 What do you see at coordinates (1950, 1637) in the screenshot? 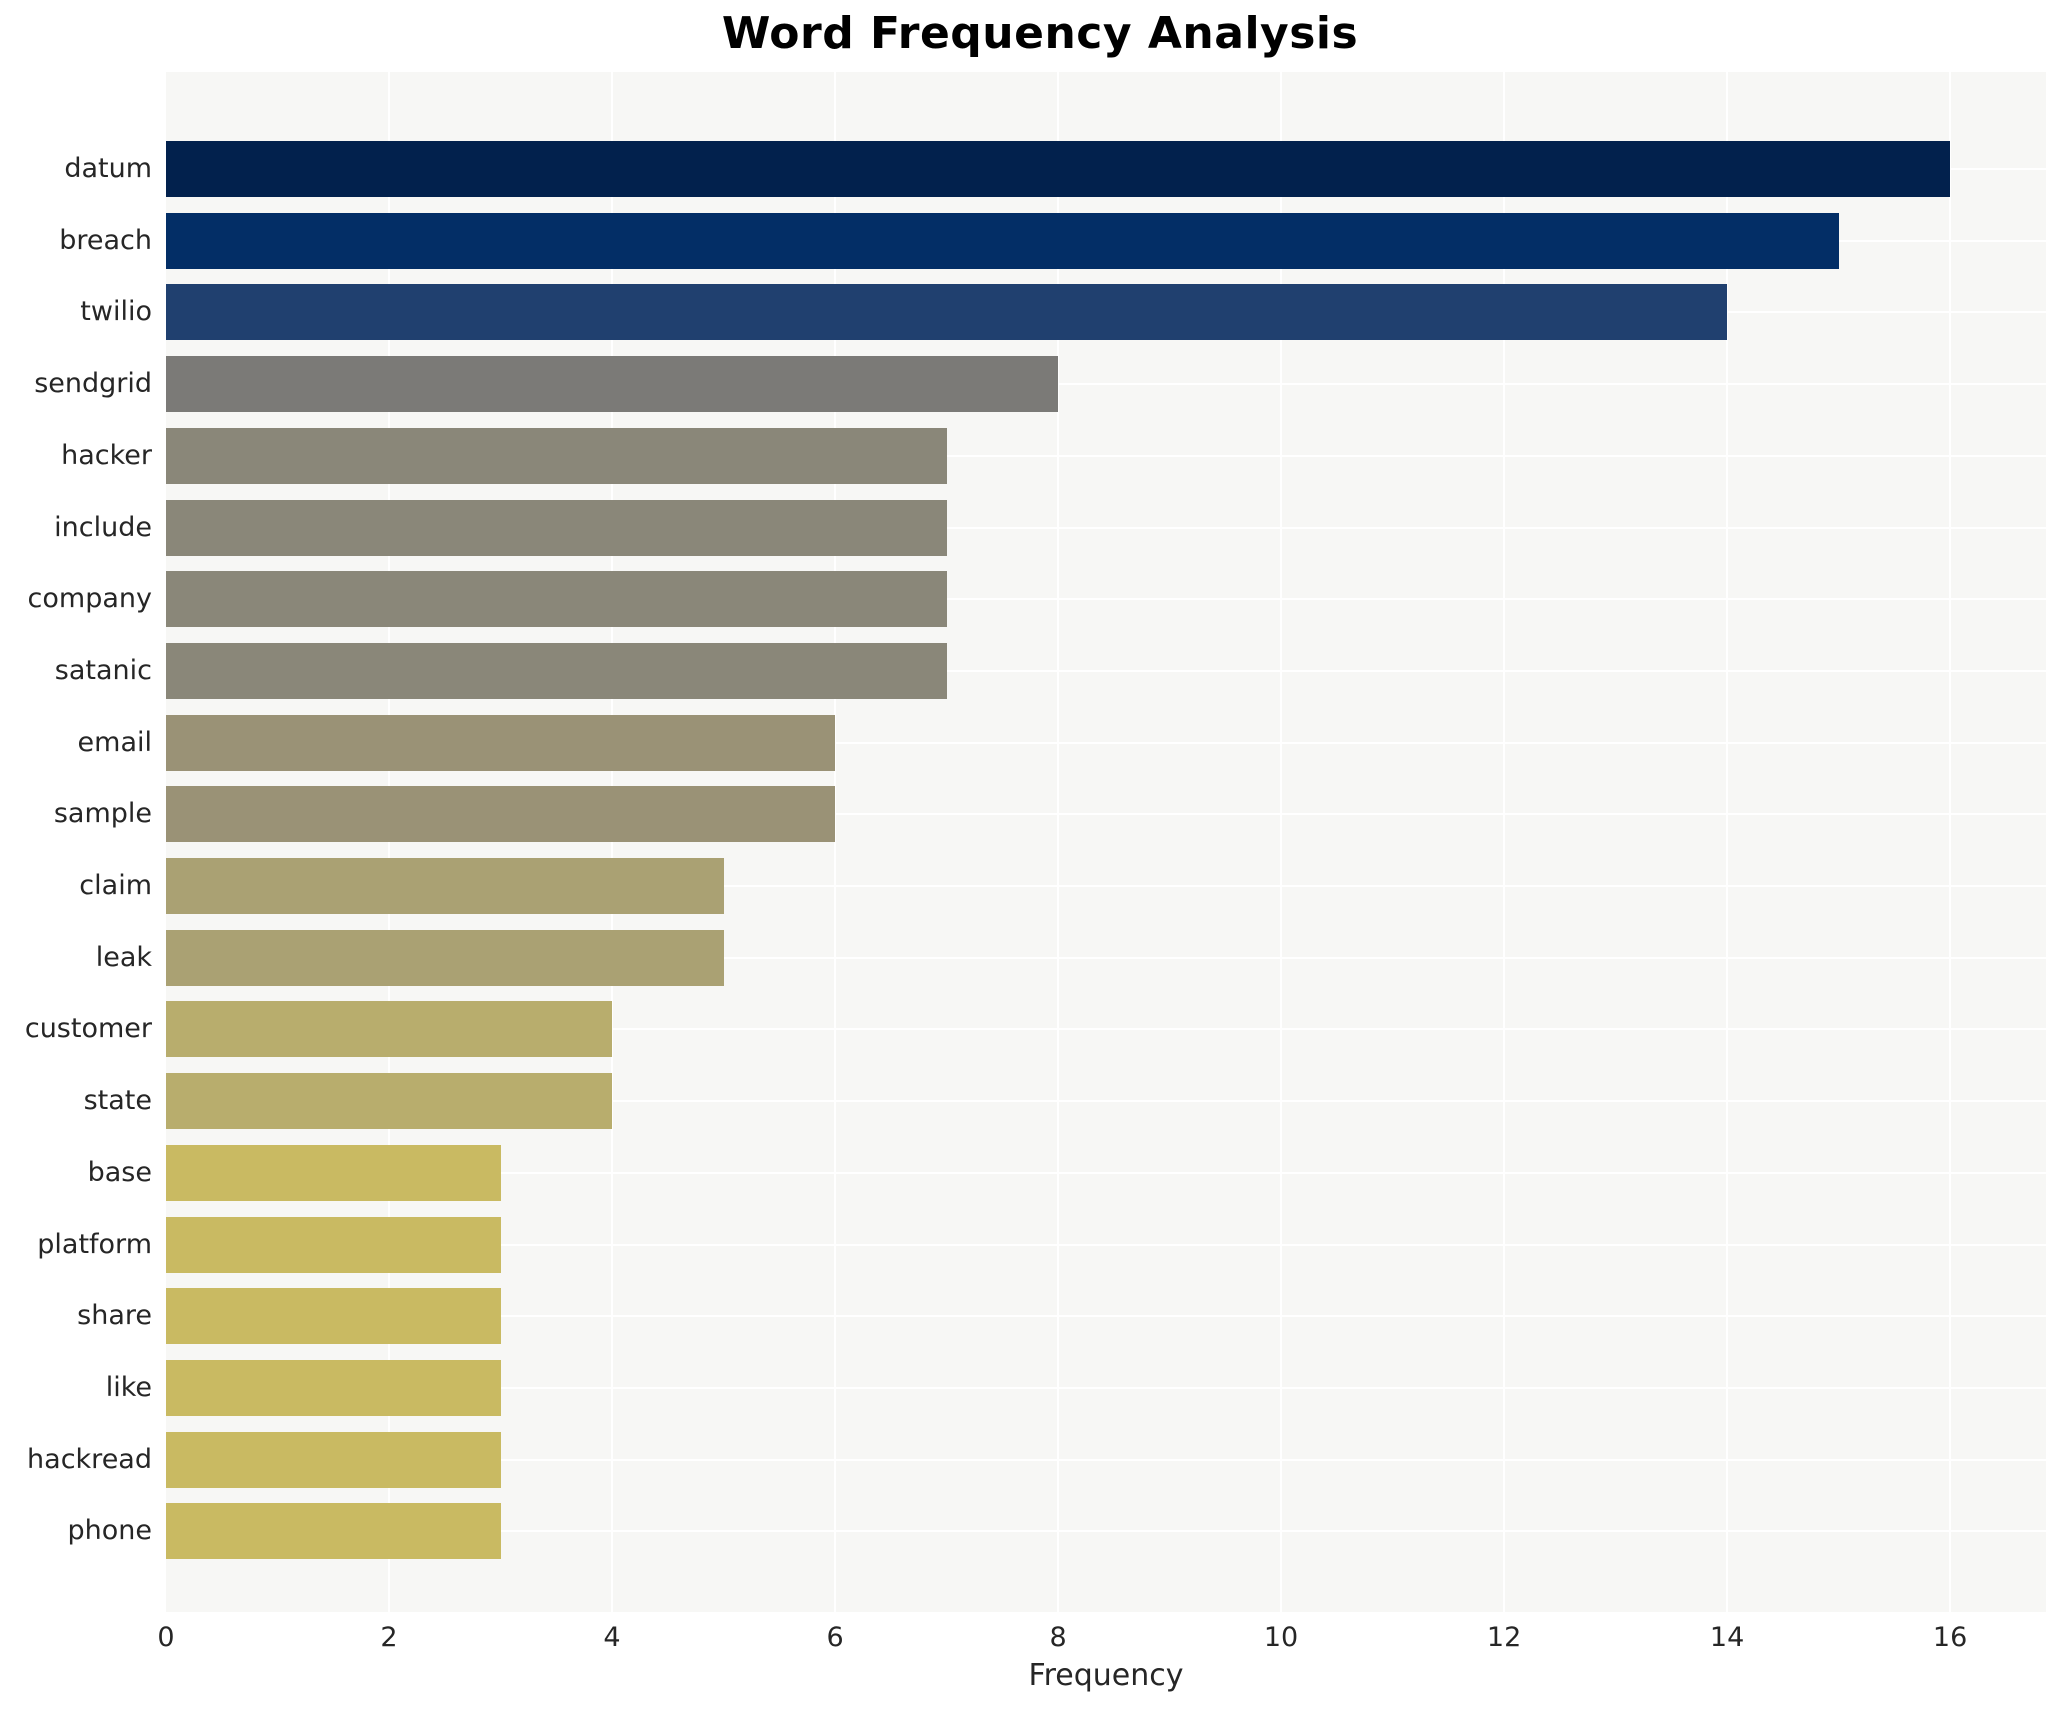
I see `x-tick-label-16: 16` at bounding box center [1950, 1637].